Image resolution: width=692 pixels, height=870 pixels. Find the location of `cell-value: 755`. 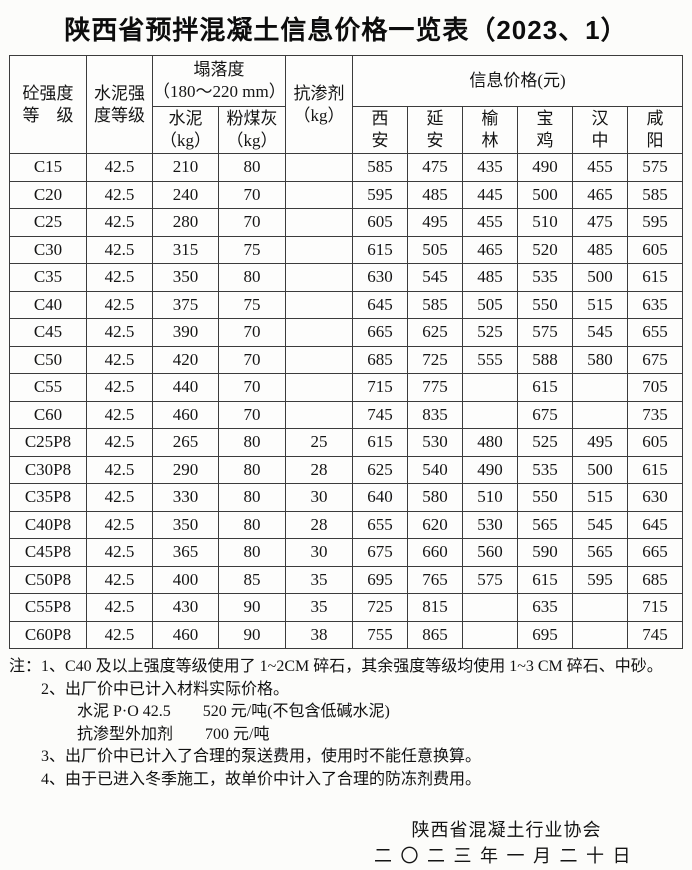

cell-value: 755 is located at coordinates (380, 634).